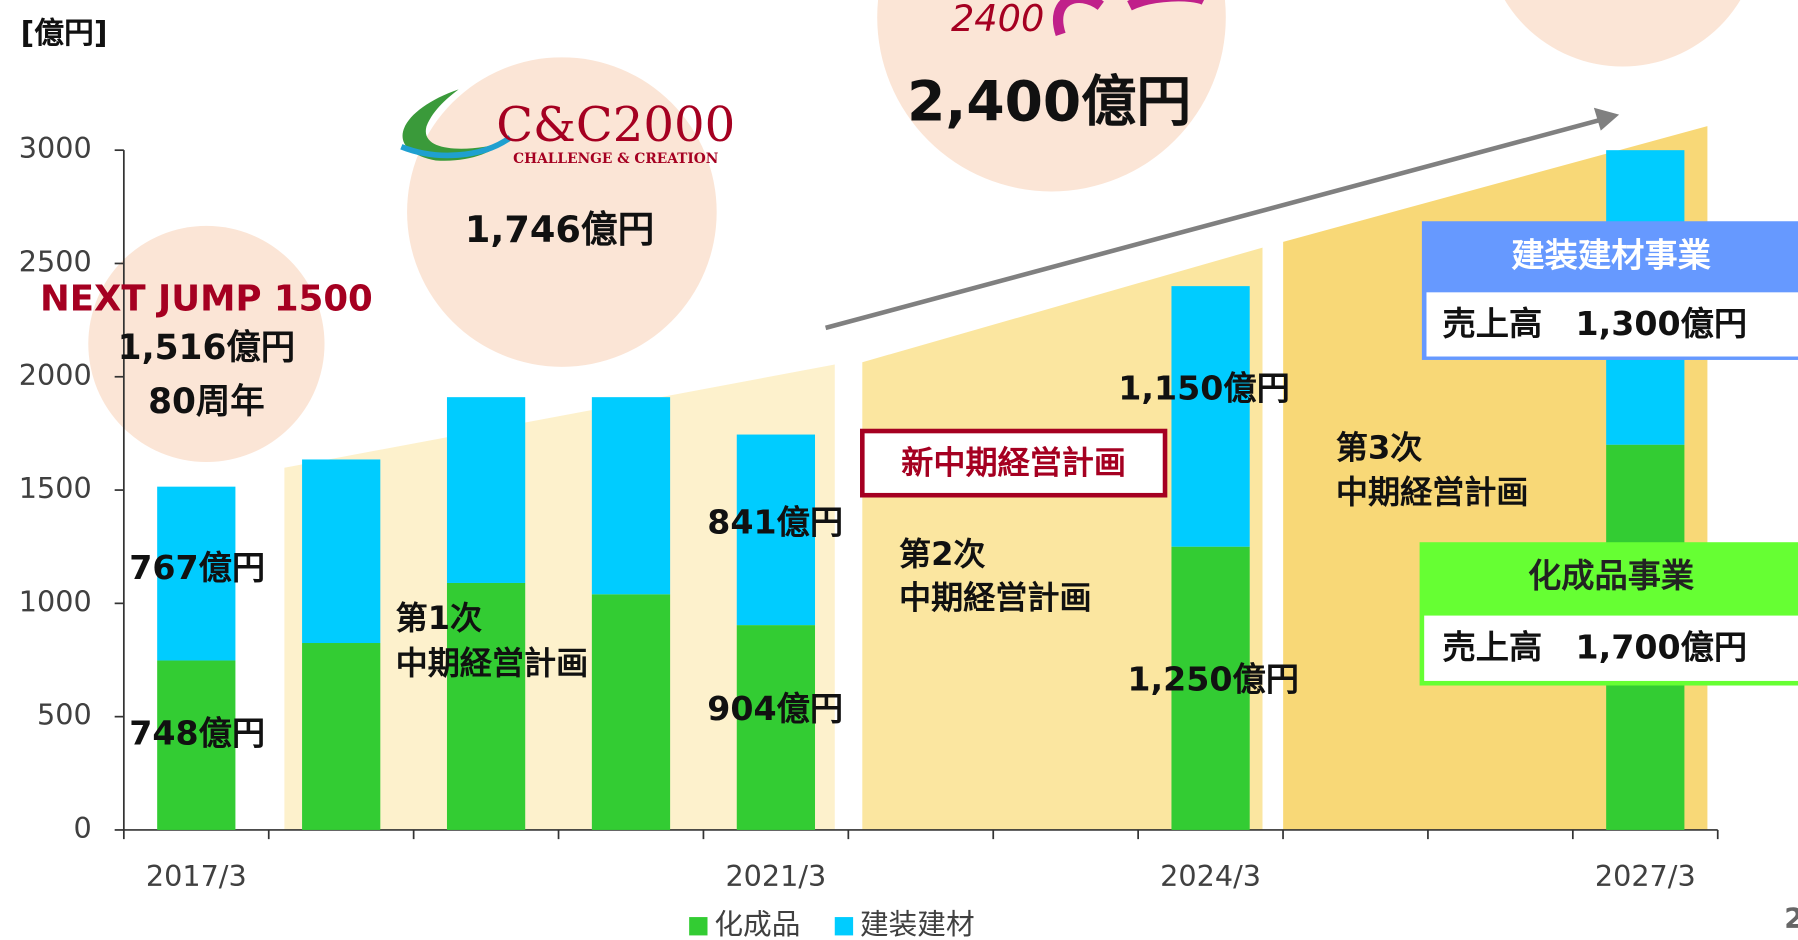 The height and width of the screenshot is (940, 1798). I want to click on milestone-sales: 1,746億円, so click(559, 229).